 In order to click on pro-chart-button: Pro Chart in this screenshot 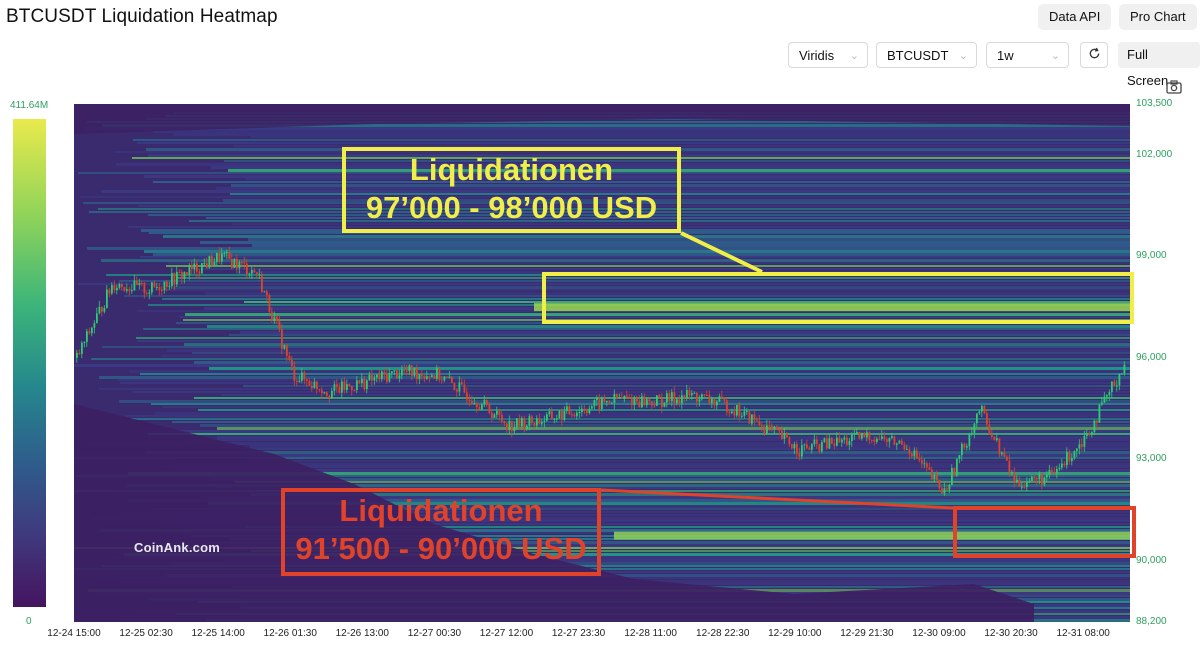, I will do `click(1158, 17)`.